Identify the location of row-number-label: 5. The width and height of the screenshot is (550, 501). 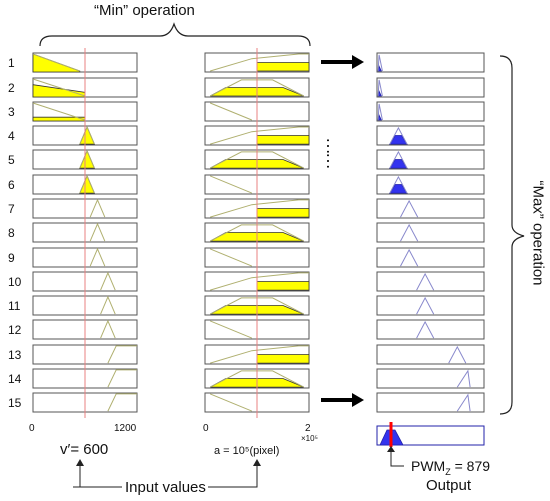
(11, 160).